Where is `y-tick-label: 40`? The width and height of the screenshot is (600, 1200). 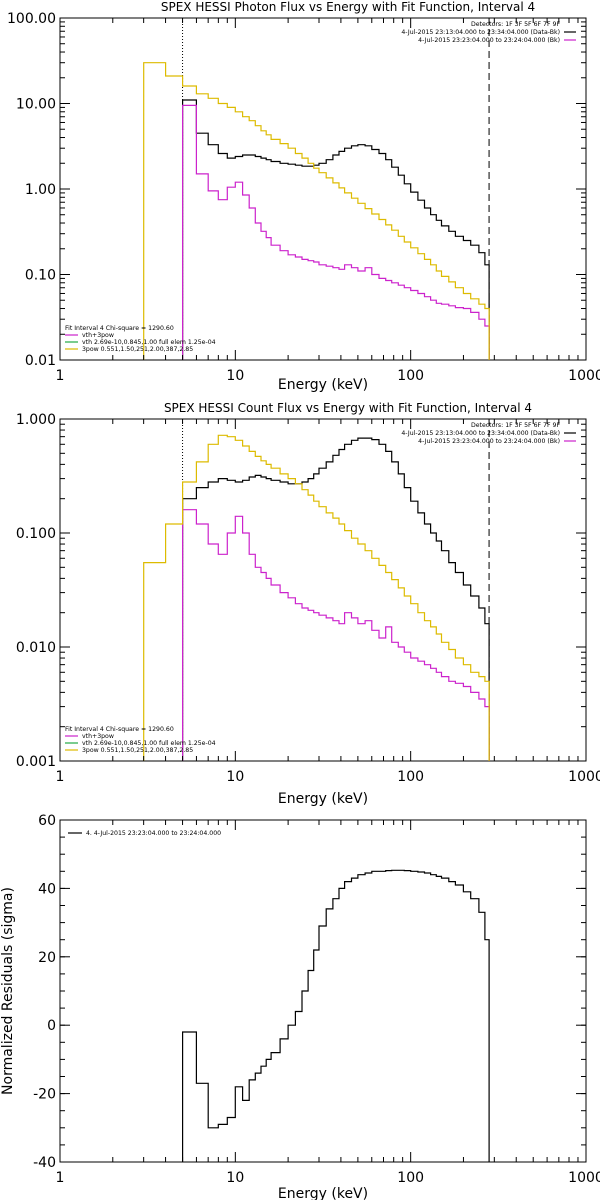 y-tick-label: 40 is located at coordinates (47, 889).